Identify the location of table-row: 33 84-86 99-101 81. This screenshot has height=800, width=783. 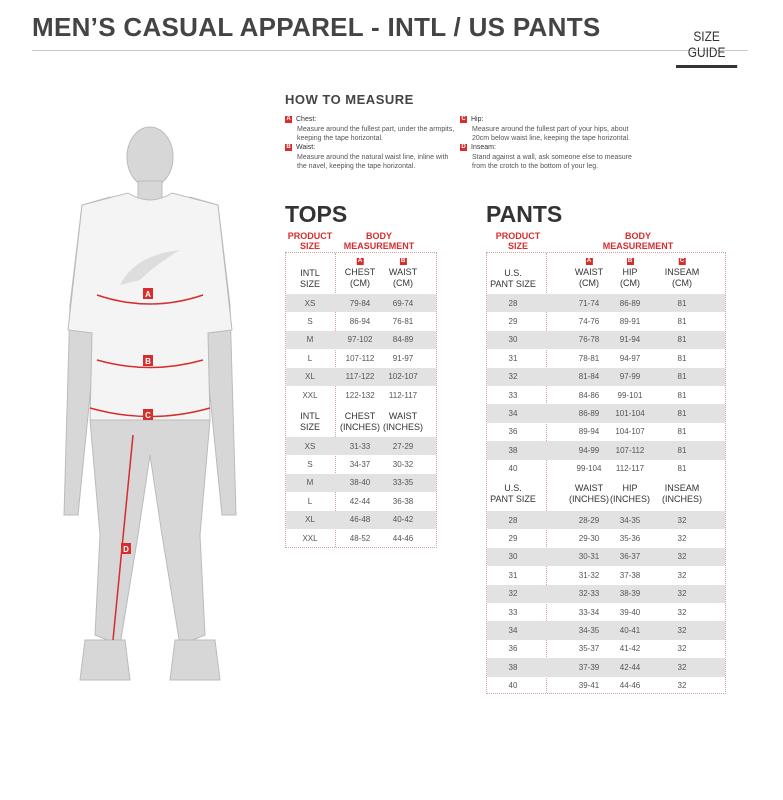
(606, 395).